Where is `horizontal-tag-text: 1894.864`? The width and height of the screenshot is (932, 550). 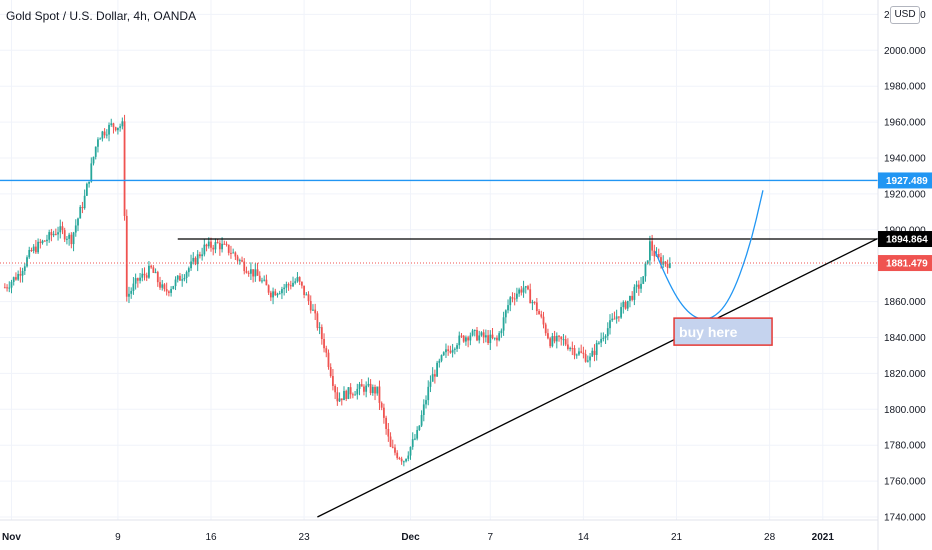 horizontal-tag-text: 1894.864 is located at coordinates (907, 240).